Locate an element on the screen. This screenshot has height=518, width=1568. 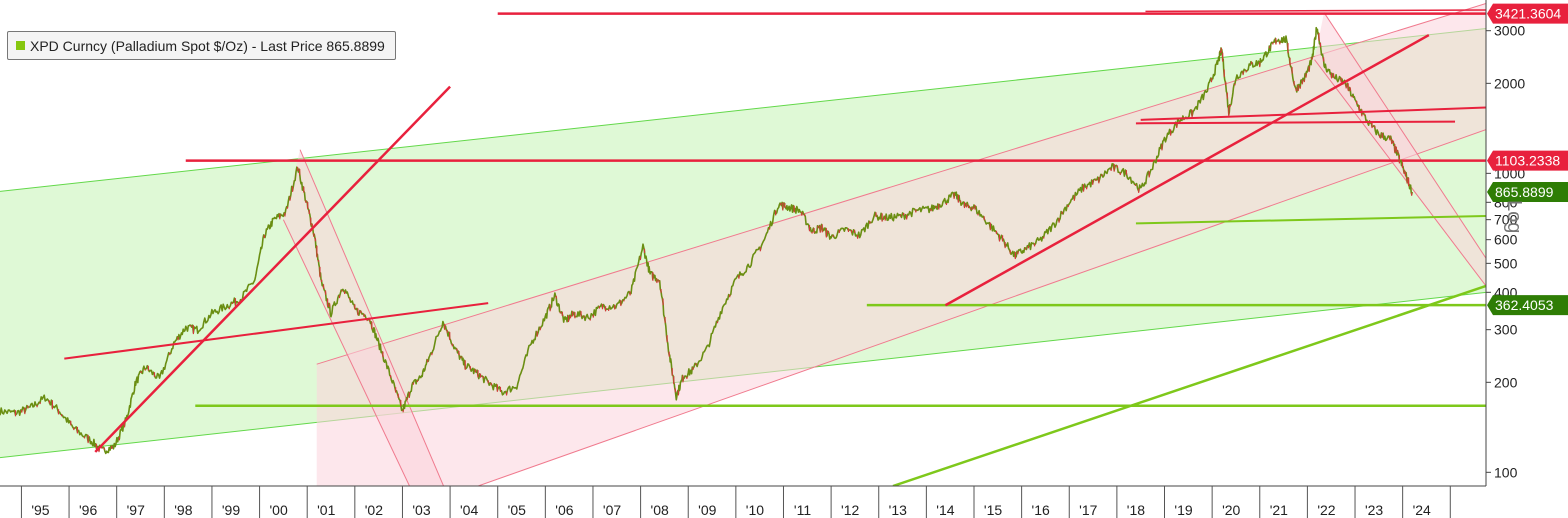
price-label: 865.8899 is located at coordinates (1527, 192).